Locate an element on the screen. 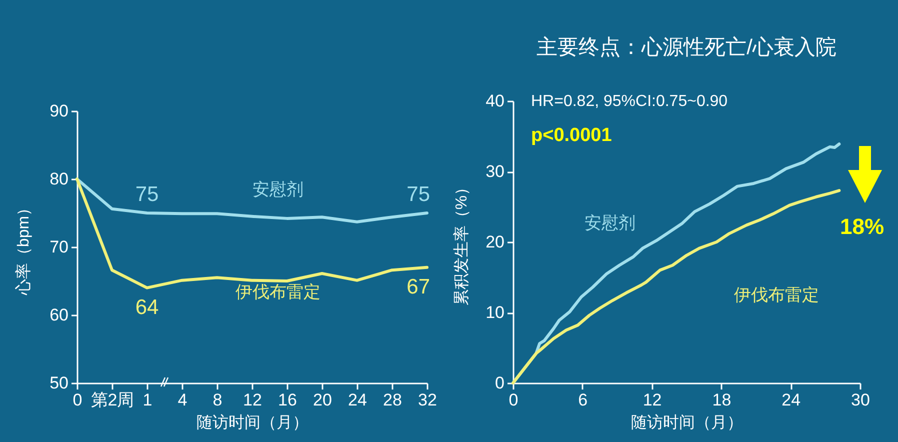  x-tick-label: 1 is located at coordinates (147, 400).